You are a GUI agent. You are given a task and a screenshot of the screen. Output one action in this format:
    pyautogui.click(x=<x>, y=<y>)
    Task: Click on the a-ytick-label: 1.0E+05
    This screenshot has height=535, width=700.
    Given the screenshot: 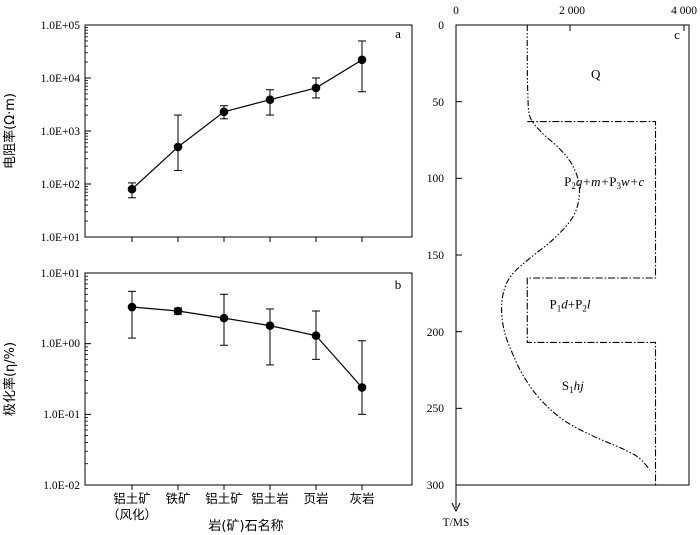 What is the action you would take?
    pyautogui.click(x=61, y=26)
    